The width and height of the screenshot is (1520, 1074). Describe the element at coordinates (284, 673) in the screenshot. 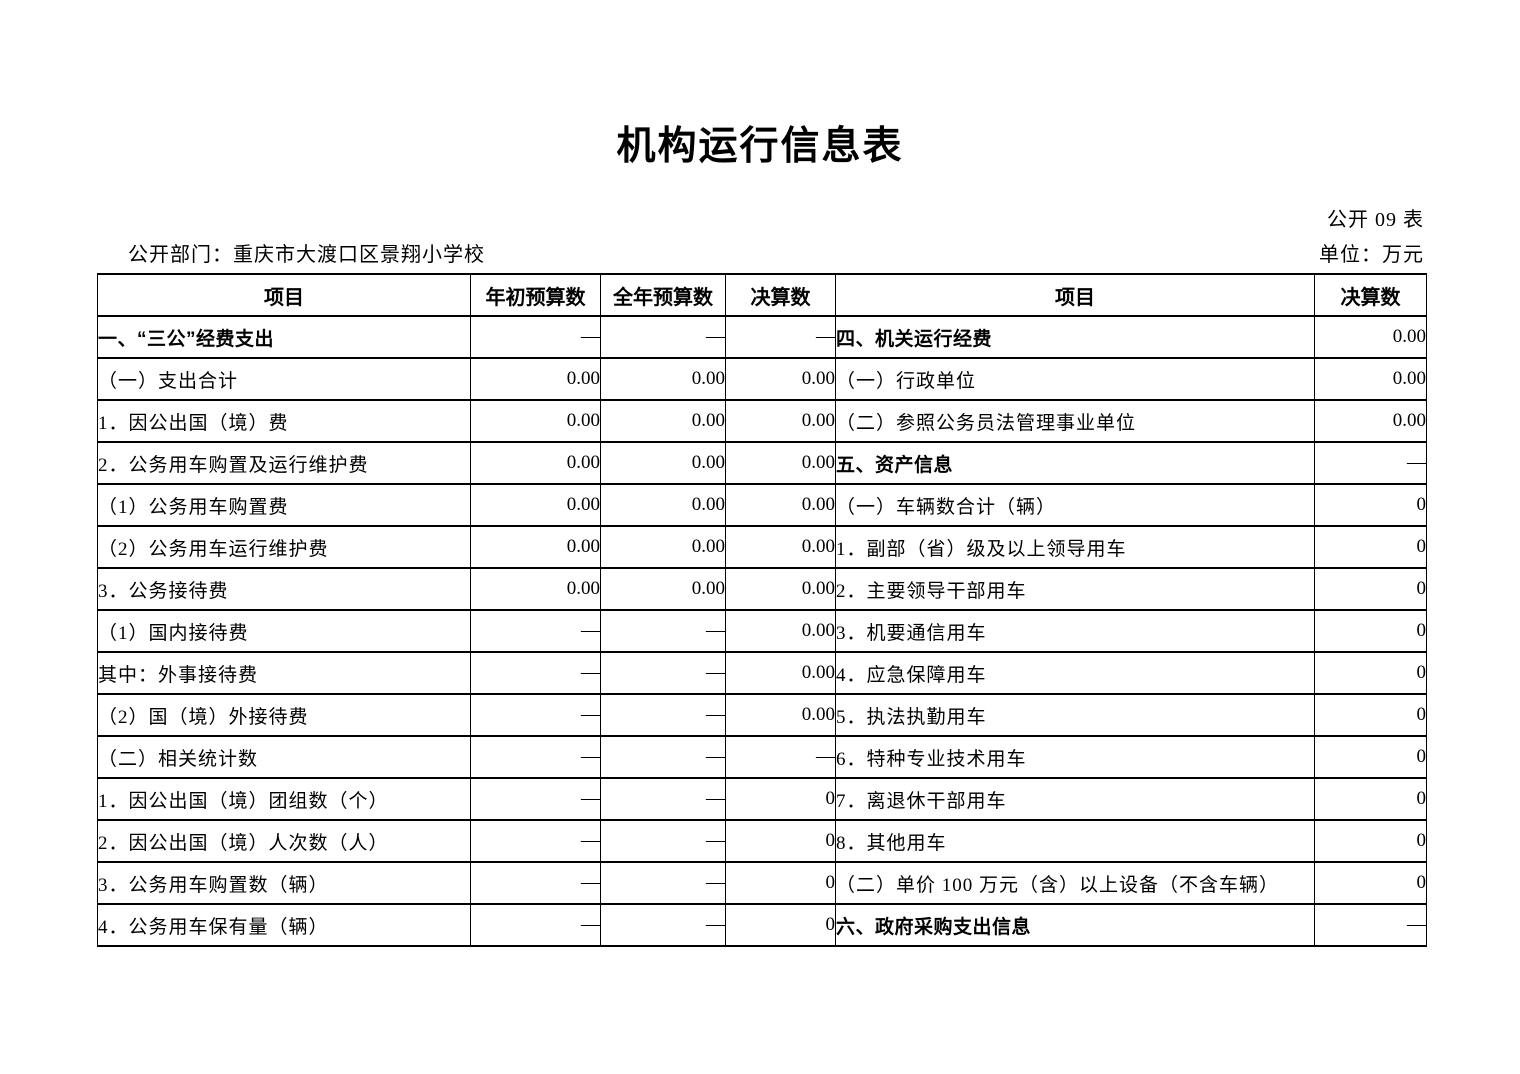

I see `item-label: 其中：外事接待费` at that location.